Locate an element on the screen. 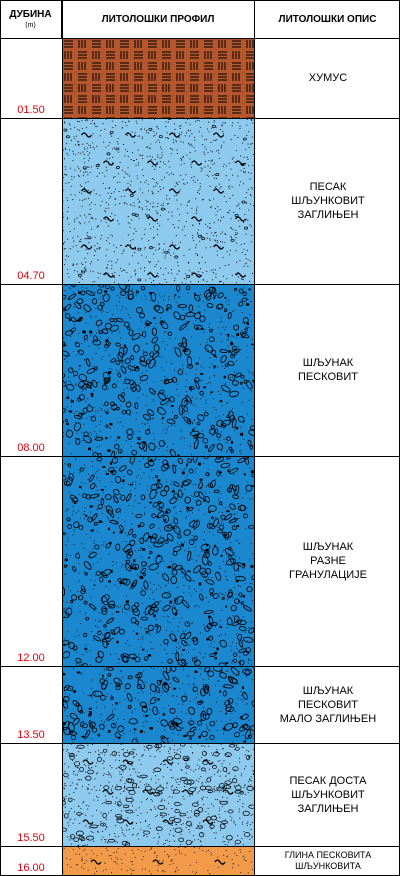  header-divider is located at coordinates (200, 38).